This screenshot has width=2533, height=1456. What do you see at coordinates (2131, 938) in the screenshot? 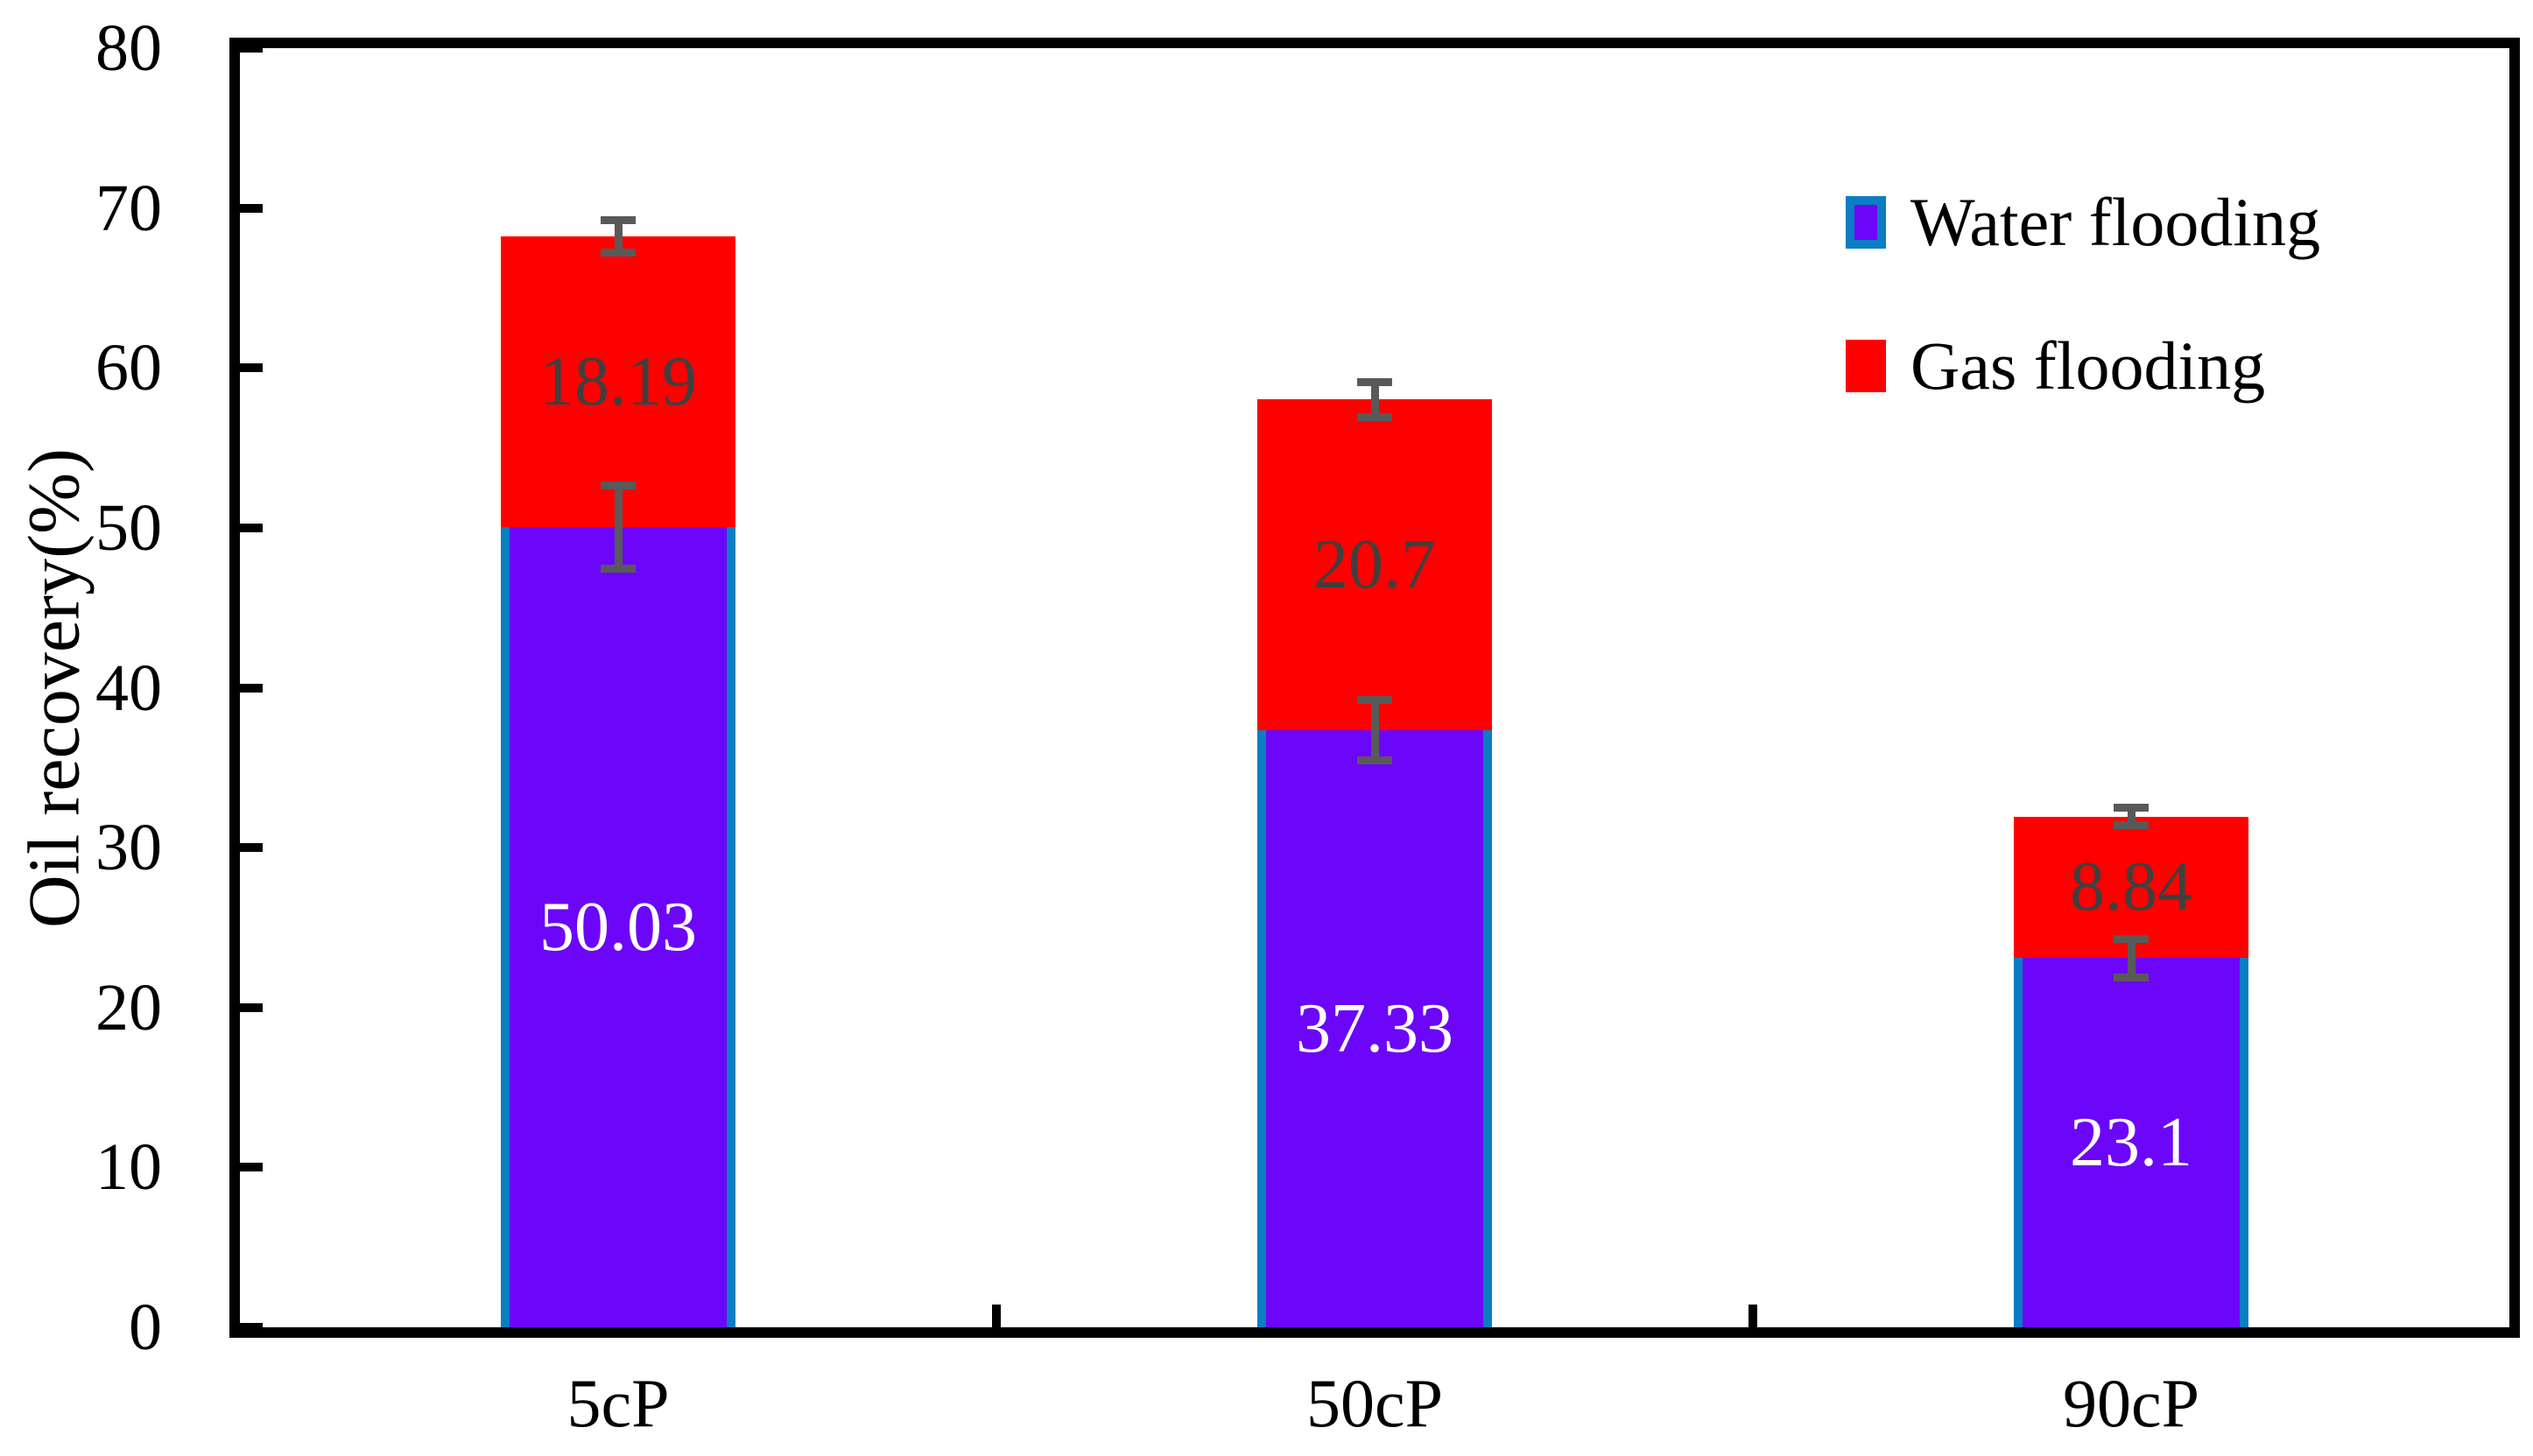
I see `error-bar-water-90cP-cap-top` at bounding box center [2131, 938].